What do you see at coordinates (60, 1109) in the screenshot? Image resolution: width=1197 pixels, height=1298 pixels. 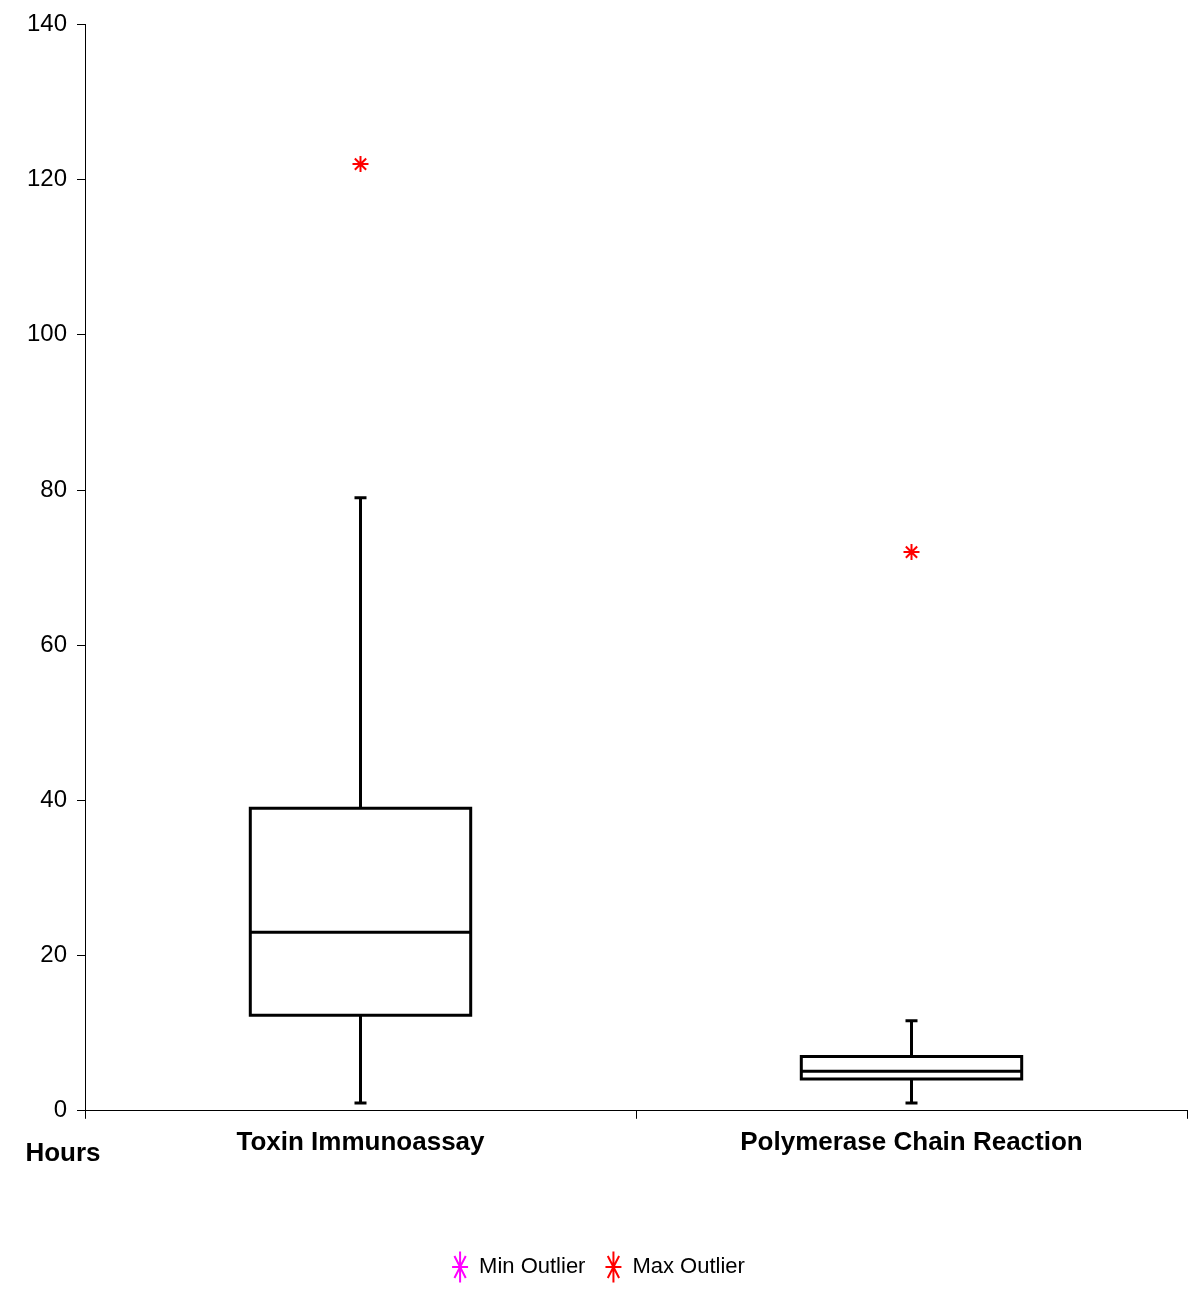 I see `y-tick-label: 0` at bounding box center [60, 1109].